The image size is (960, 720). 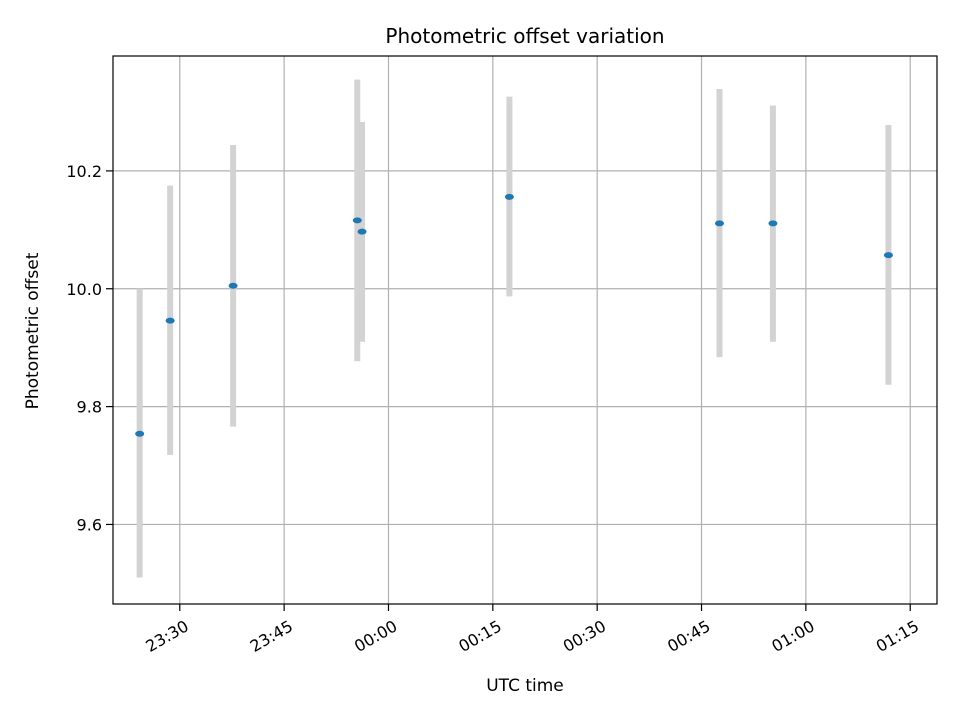 I want to click on y-tick-label: 10.2, so click(x=84, y=171).